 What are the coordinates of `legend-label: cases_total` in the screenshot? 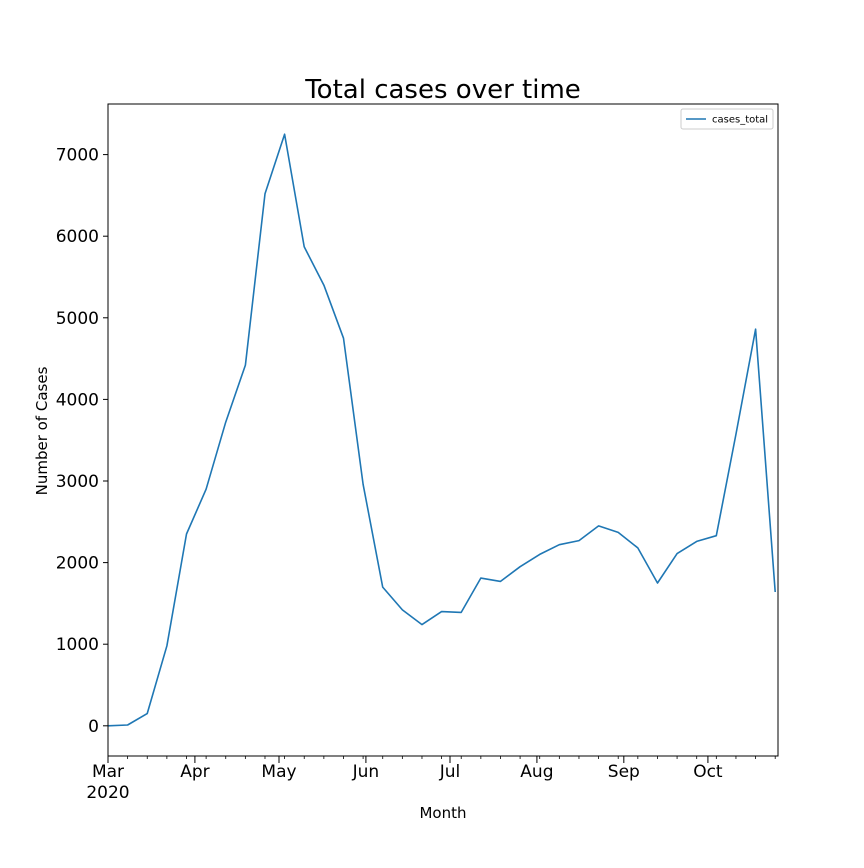 It's located at (740, 120).